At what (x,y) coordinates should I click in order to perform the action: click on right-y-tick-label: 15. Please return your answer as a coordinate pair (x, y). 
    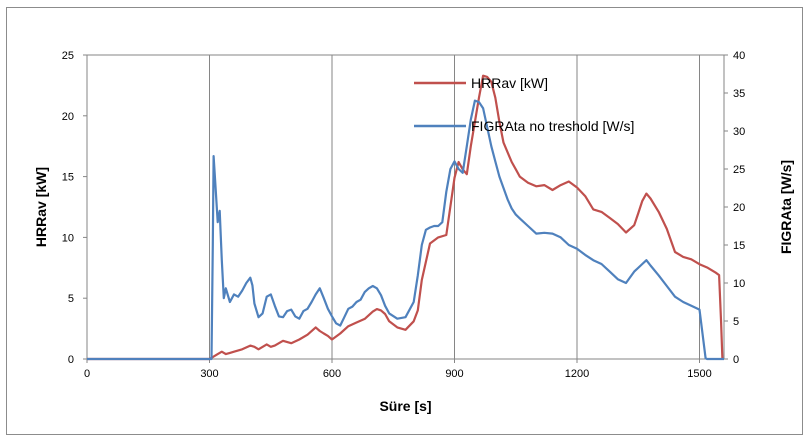
    Looking at the image, I should click on (739, 246).